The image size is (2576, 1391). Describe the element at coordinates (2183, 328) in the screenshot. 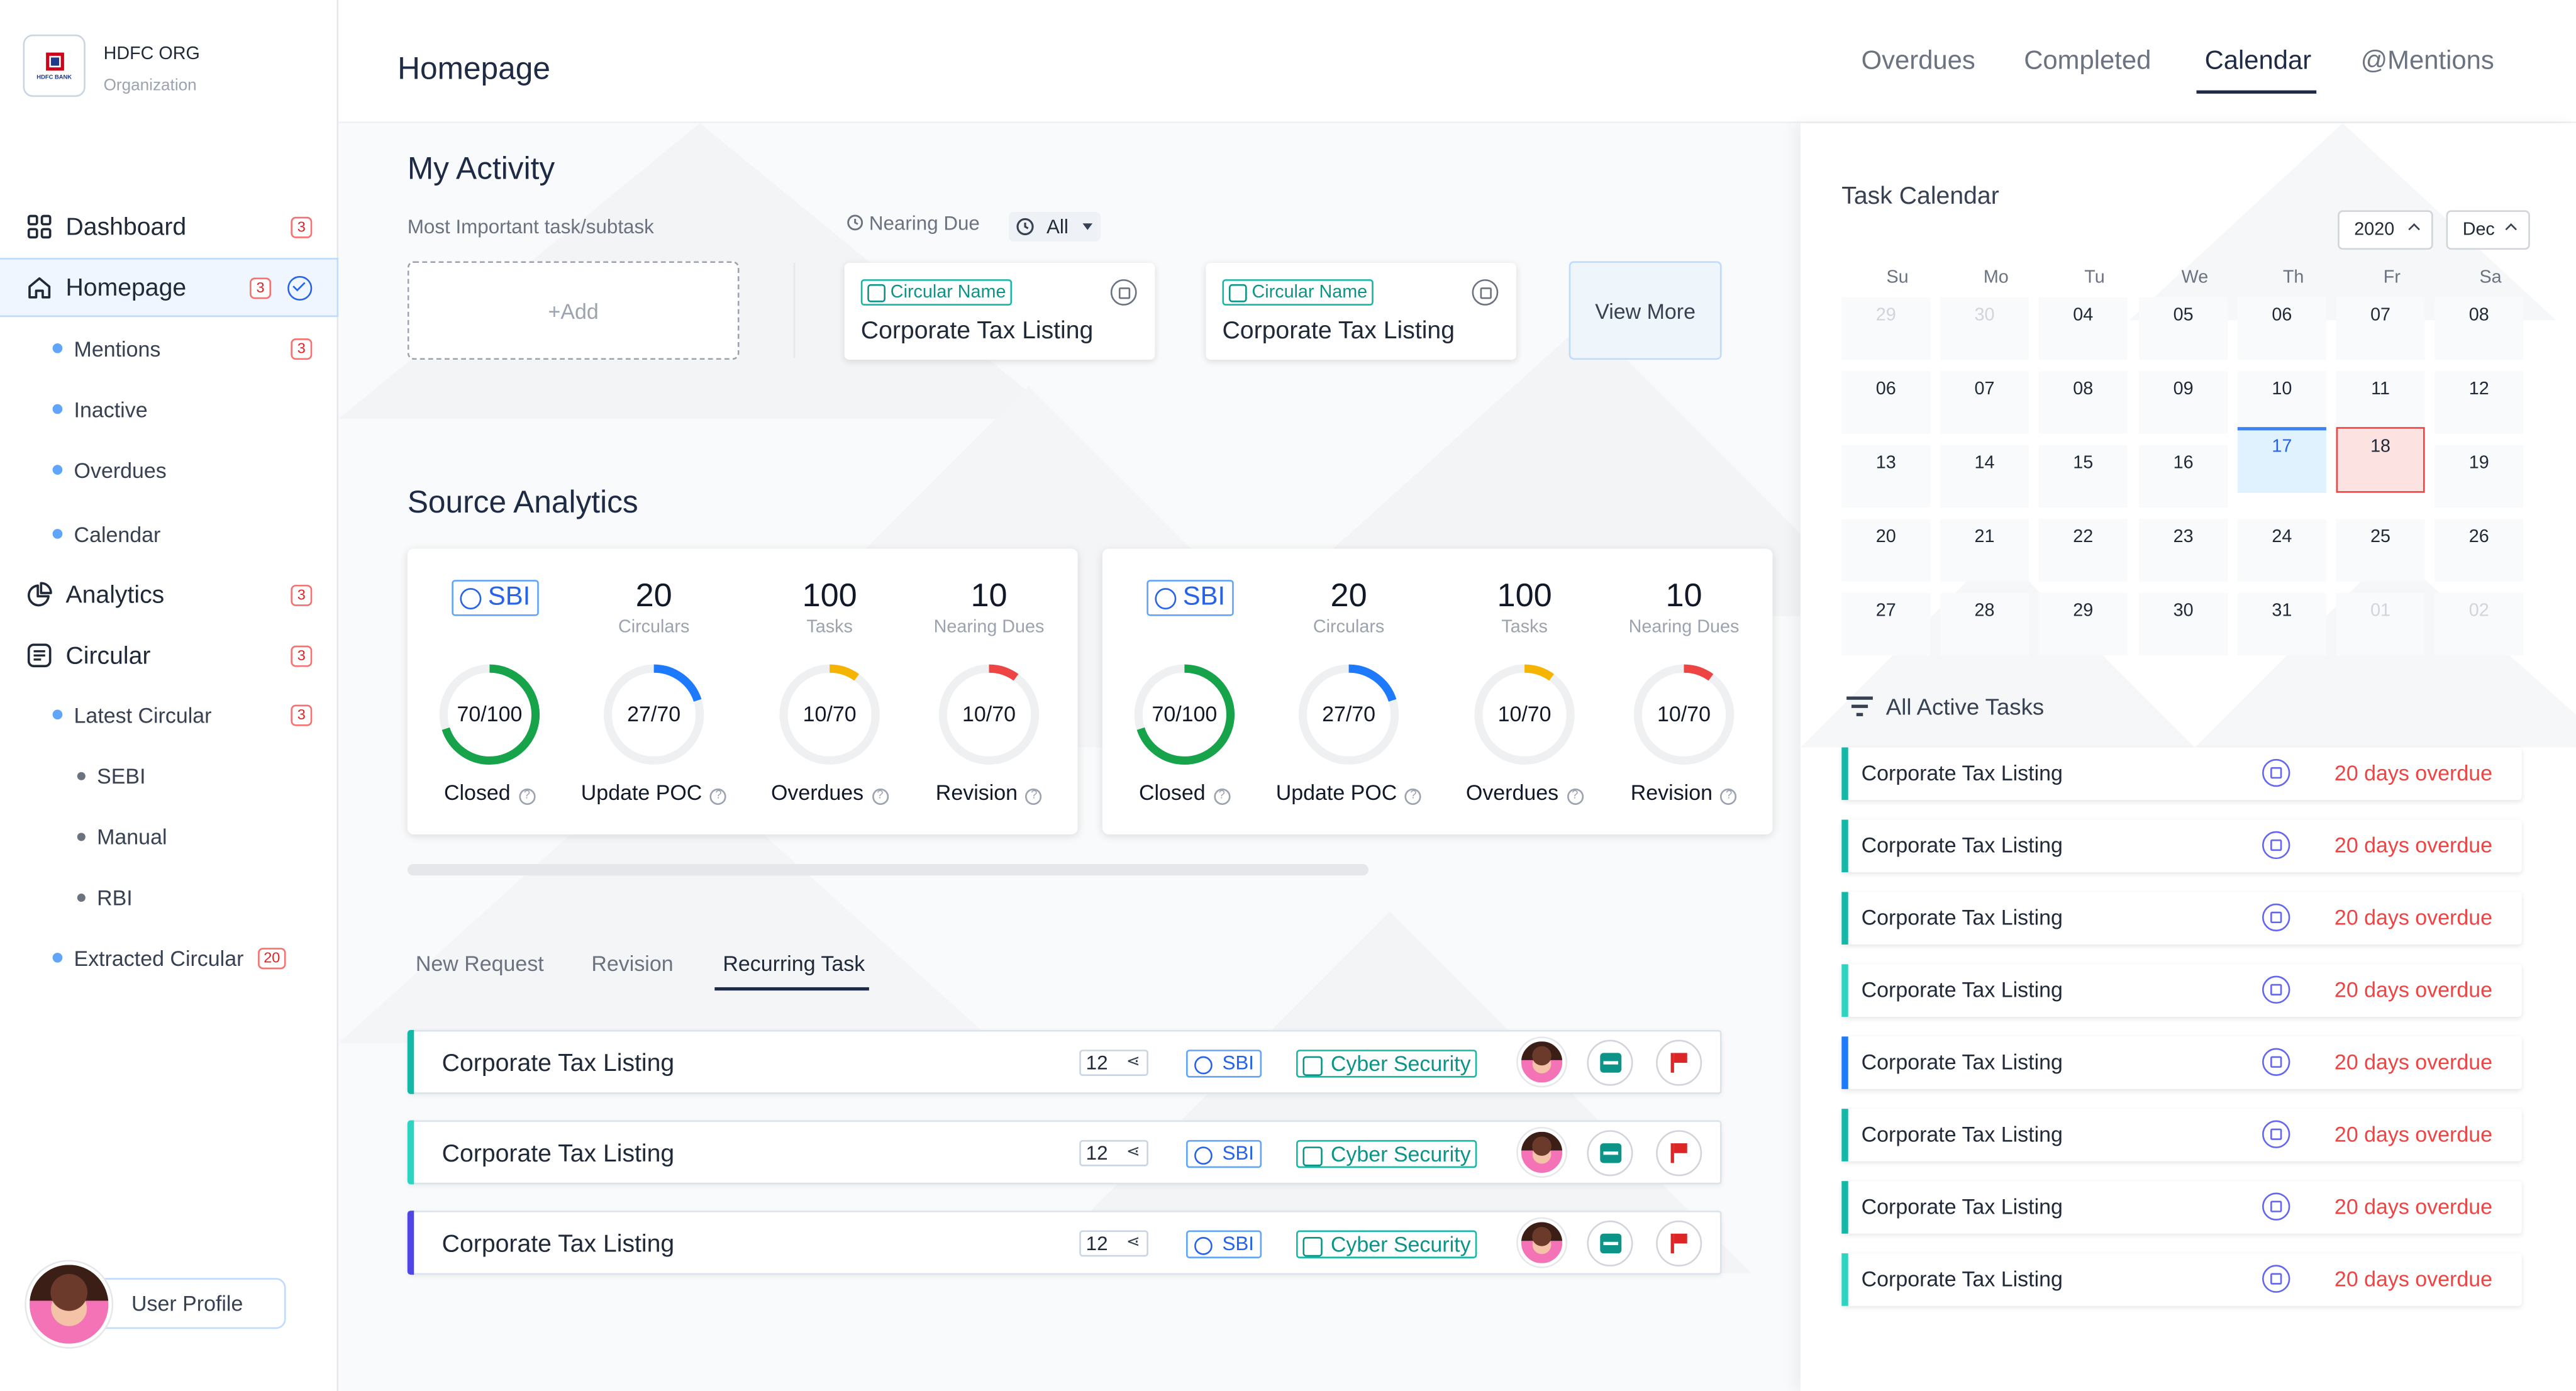

I see `calendar-day: 05` at that location.